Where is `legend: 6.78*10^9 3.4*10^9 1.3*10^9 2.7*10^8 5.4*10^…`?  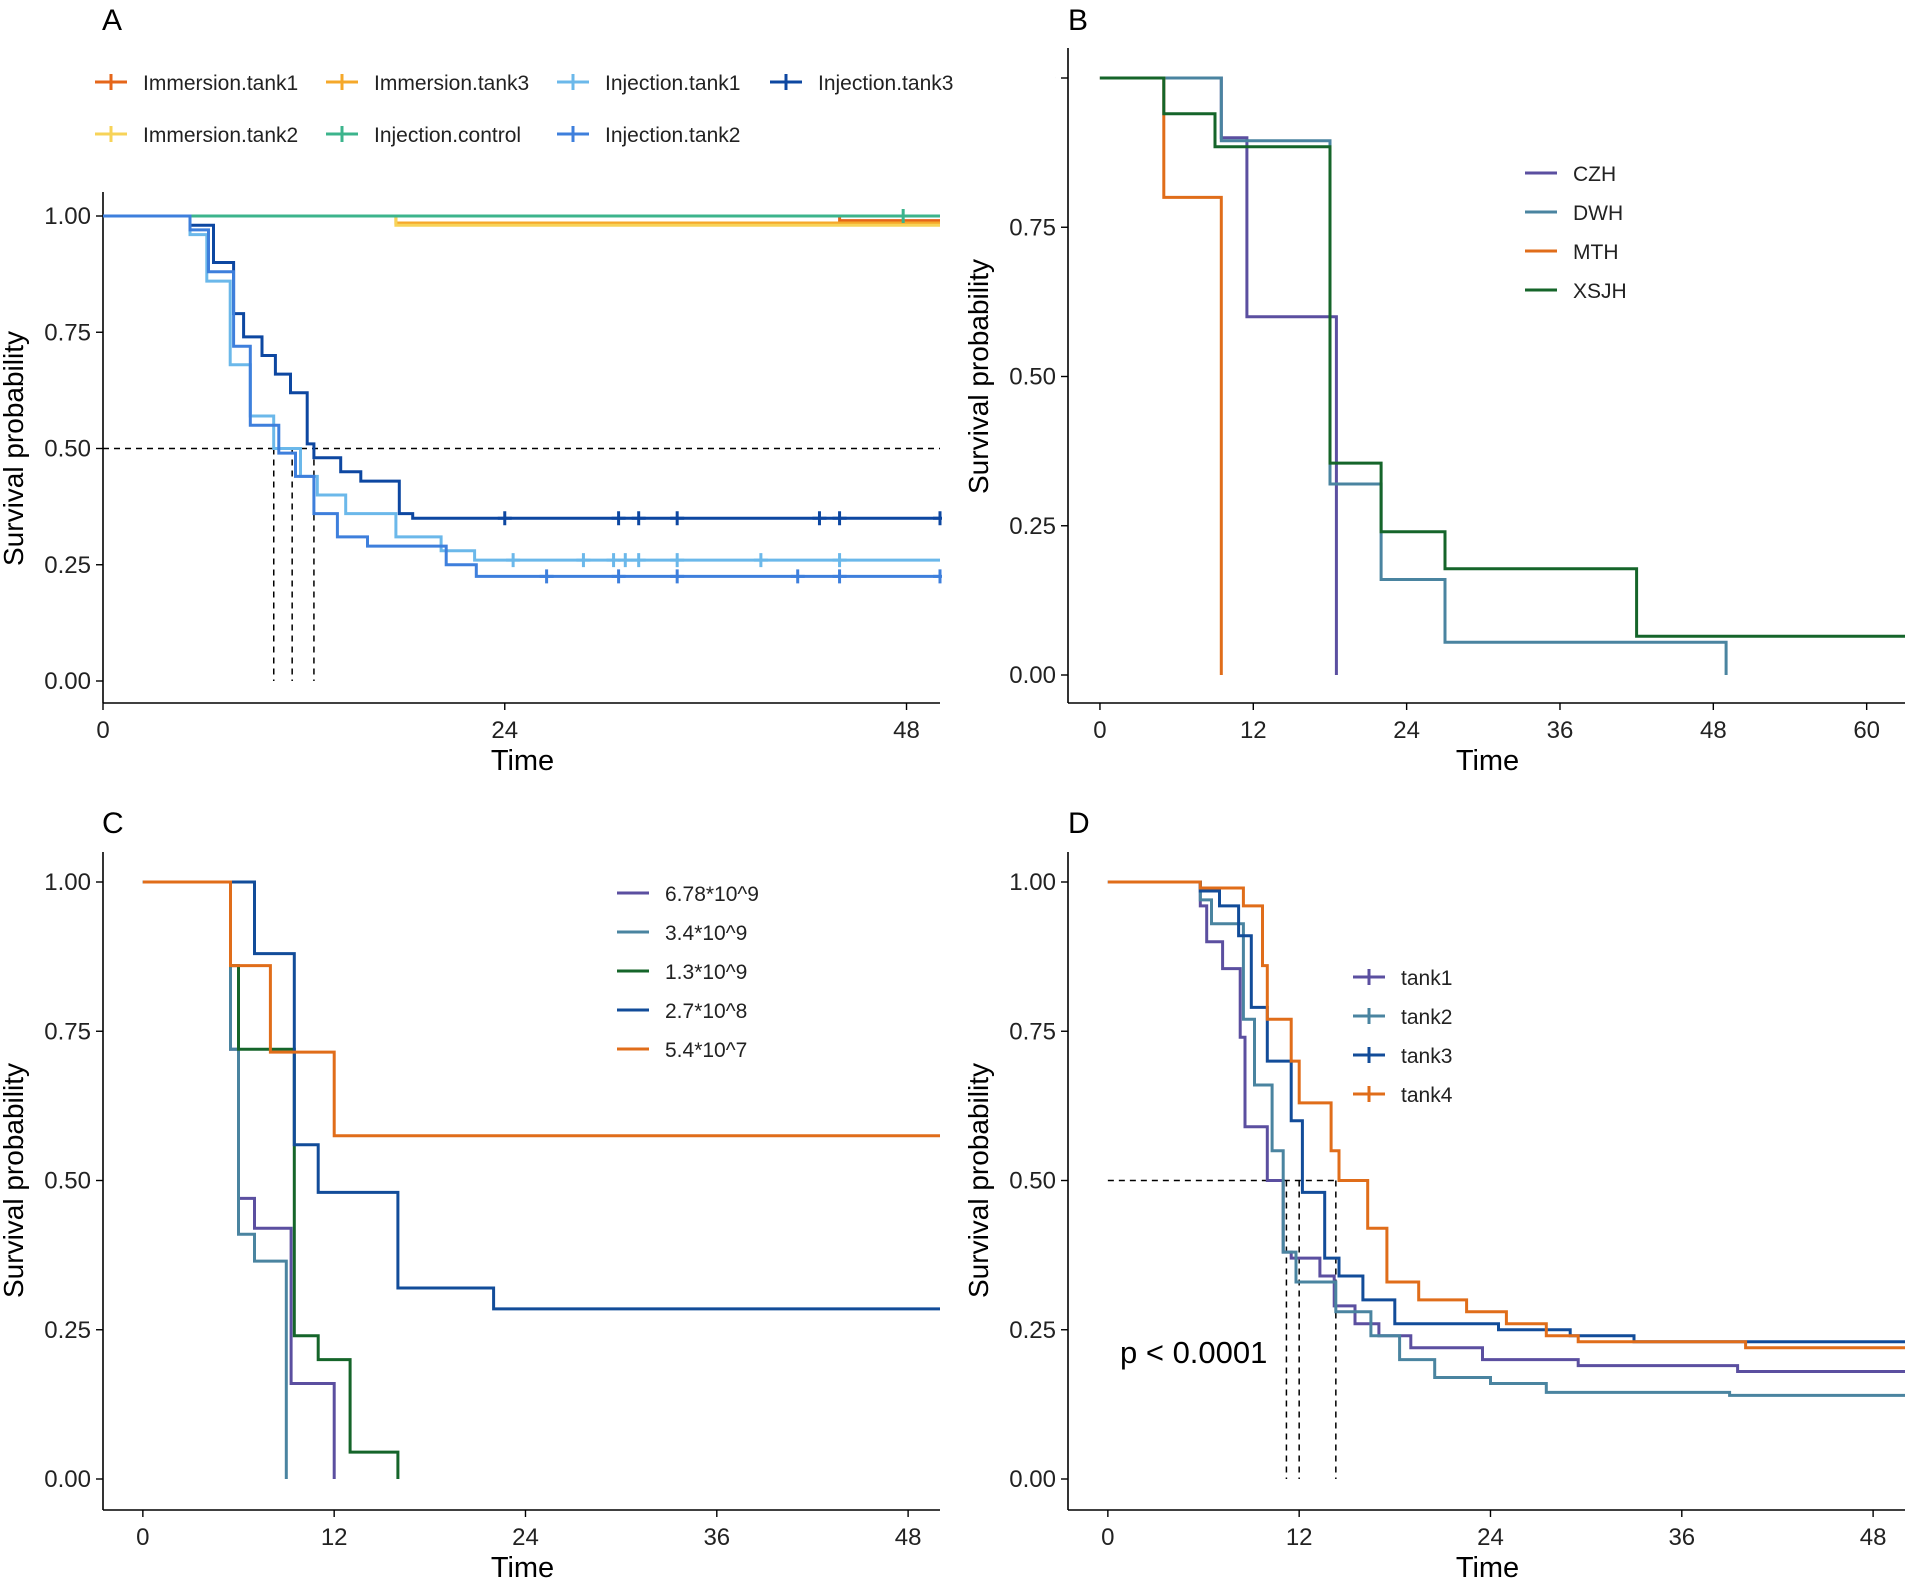
legend: 6.78*10^9 3.4*10^9 1.3*10^9 2.7*10^8 5.4*10^… is located at coordinates (688, 972).